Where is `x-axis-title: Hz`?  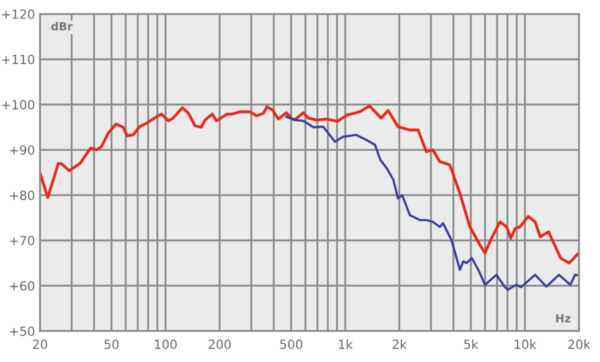
x-axis-title: Hz is located at coordinates (563, 318).